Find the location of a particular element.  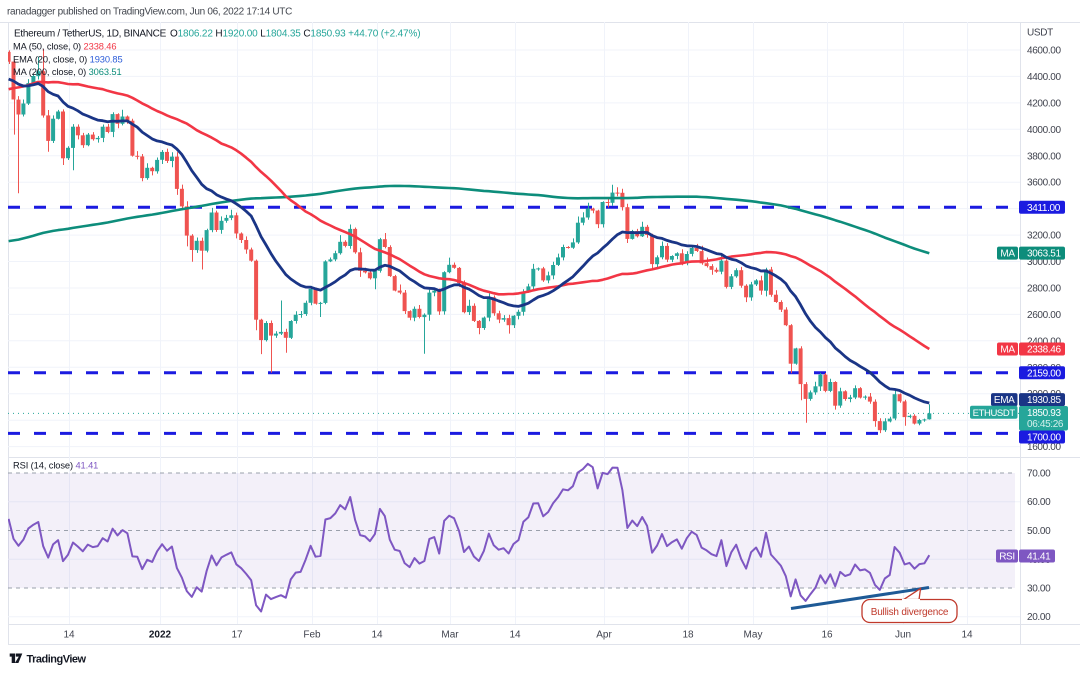

svg-text: EMA (20, close, 0) 1930.85 is located at coordinates (68, 59).